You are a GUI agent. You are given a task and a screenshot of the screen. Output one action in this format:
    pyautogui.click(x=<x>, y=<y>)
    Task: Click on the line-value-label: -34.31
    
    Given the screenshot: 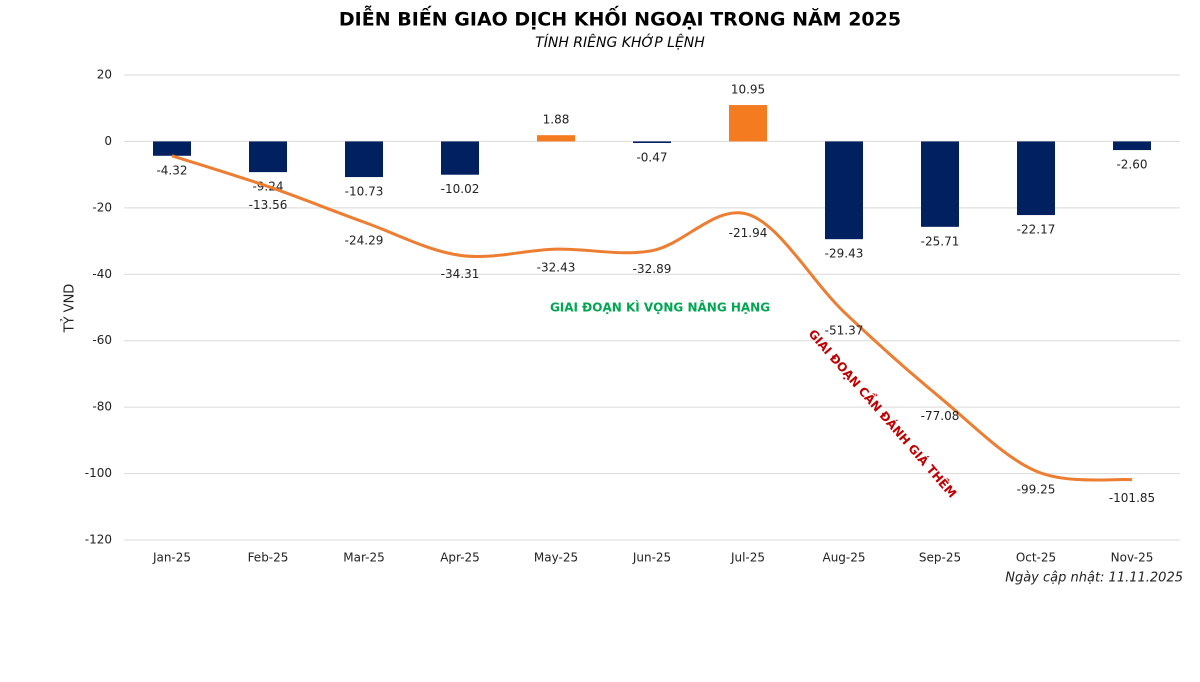 What is the action you would take?
    pyautogui.click(x=460, y=274)
    